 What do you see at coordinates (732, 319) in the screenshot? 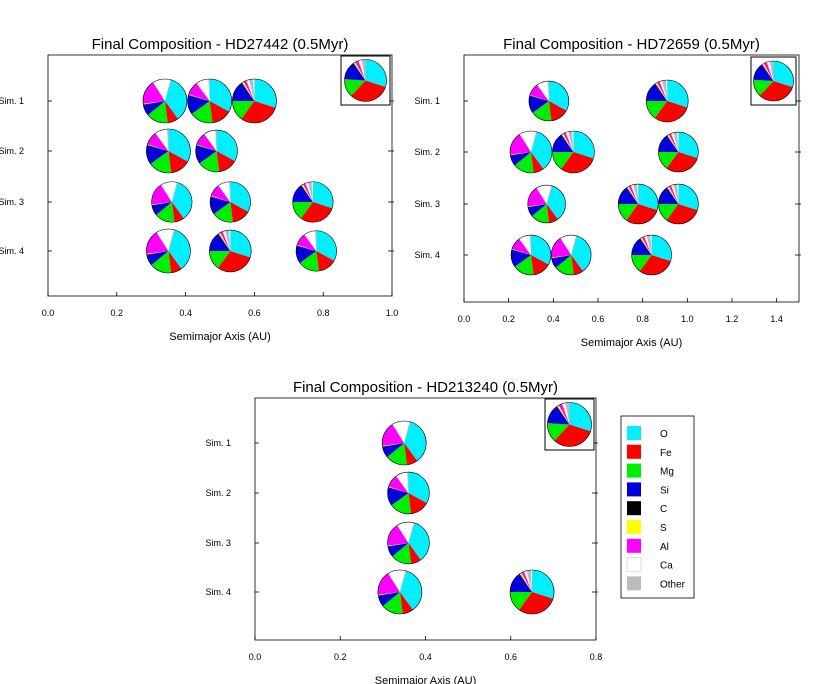
I see `x-tick-label: 1.2` at bounding box center [732, 319].